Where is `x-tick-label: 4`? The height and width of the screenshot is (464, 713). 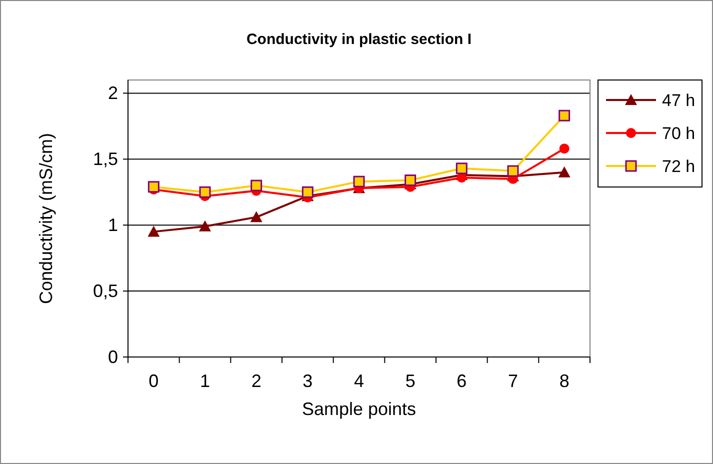
x-tick-label: 4 is located at coordinates (359, 381).